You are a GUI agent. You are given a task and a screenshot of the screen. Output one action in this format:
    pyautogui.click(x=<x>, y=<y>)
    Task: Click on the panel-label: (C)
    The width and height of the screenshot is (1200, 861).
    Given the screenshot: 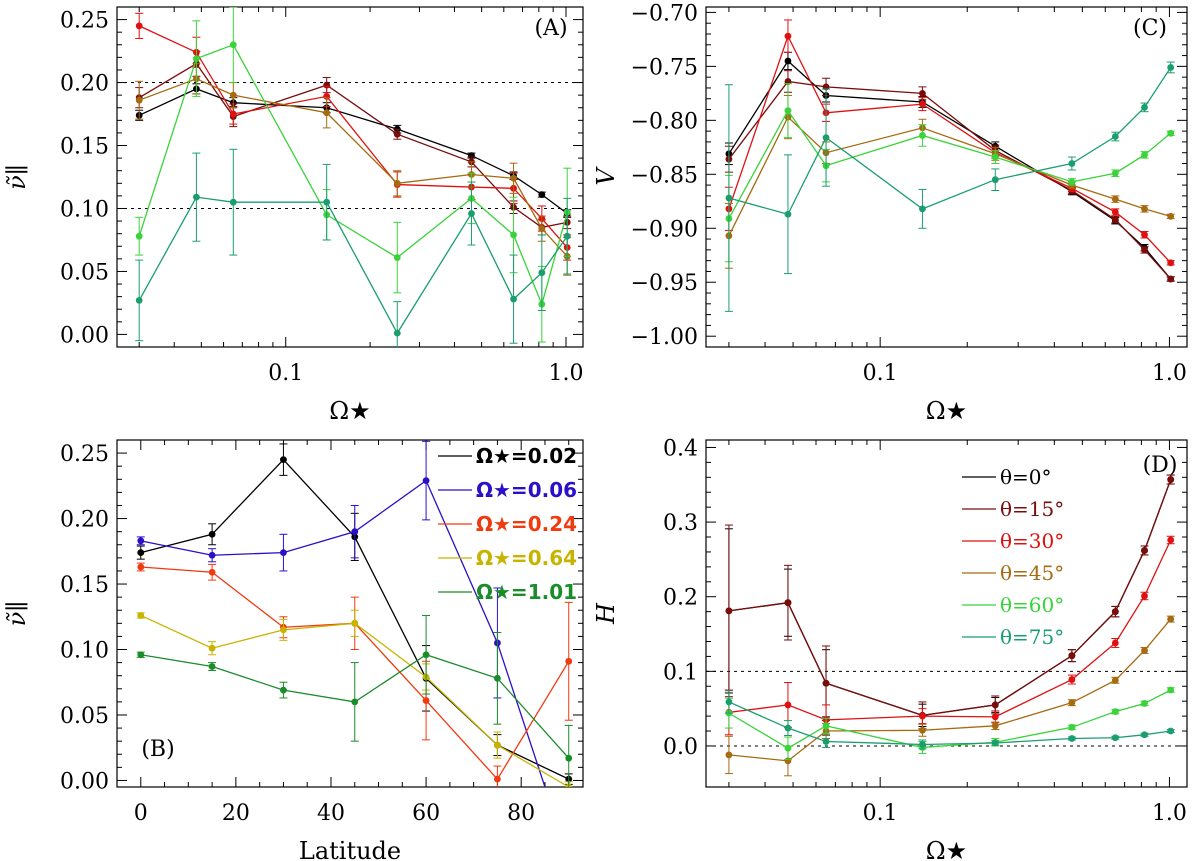 What is the action you would take?
    pyautogui.click(x=1150, y=28)
    